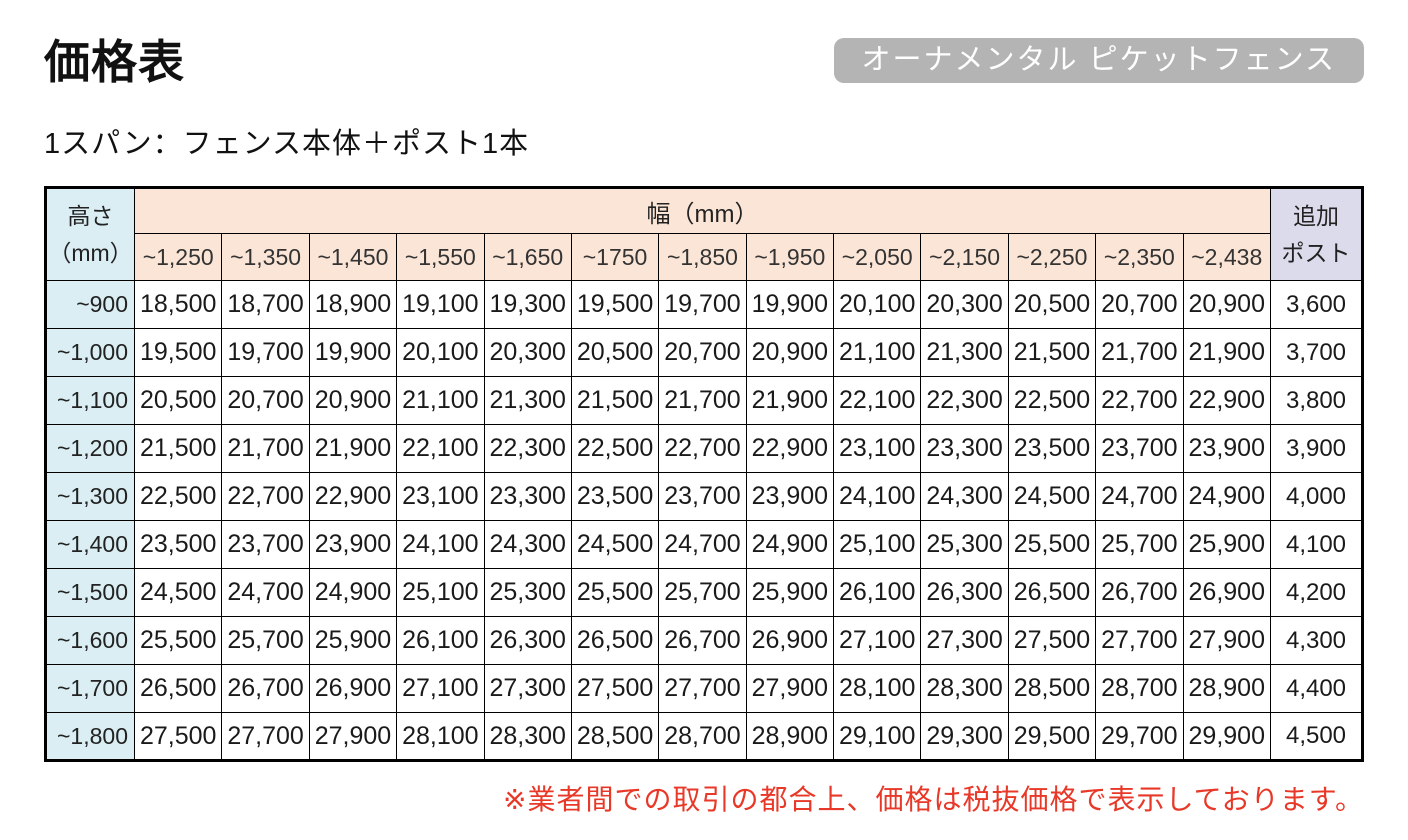 The image size is (1408, 840). I want to click on price-cell: 22,500, so click(1052, 400).